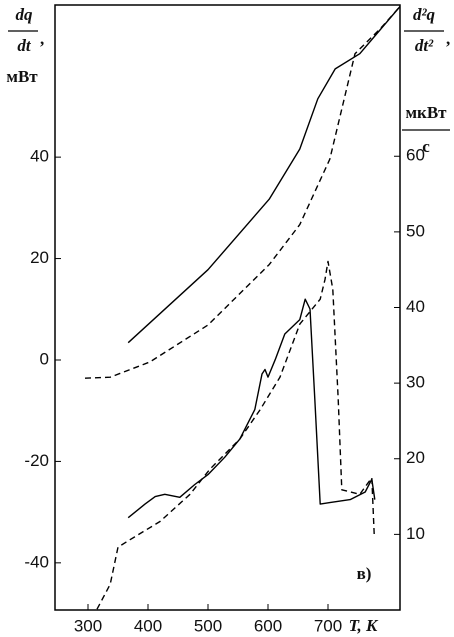 The height and width of the screenshot is (637, 454). Describe the element at coordinates (415, 382) in the screenshot. I see `y2-tick-label: 30` at that location.